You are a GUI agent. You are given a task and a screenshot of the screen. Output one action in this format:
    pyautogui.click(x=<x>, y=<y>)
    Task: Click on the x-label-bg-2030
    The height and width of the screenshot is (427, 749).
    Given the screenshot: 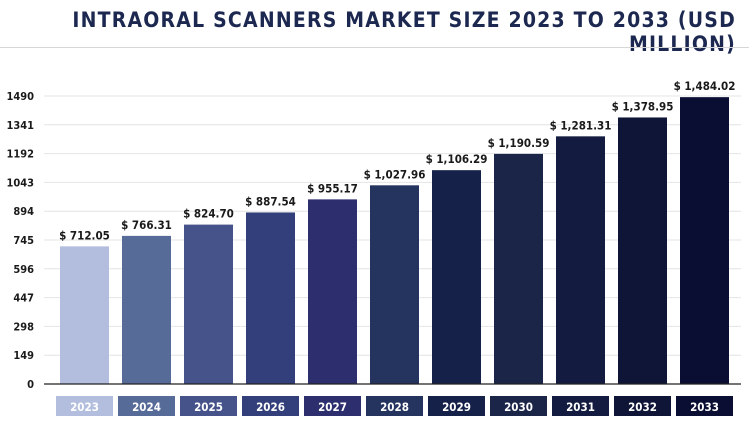 What is the action you would take?
    pyautogui.click(x=518, y=406)
    